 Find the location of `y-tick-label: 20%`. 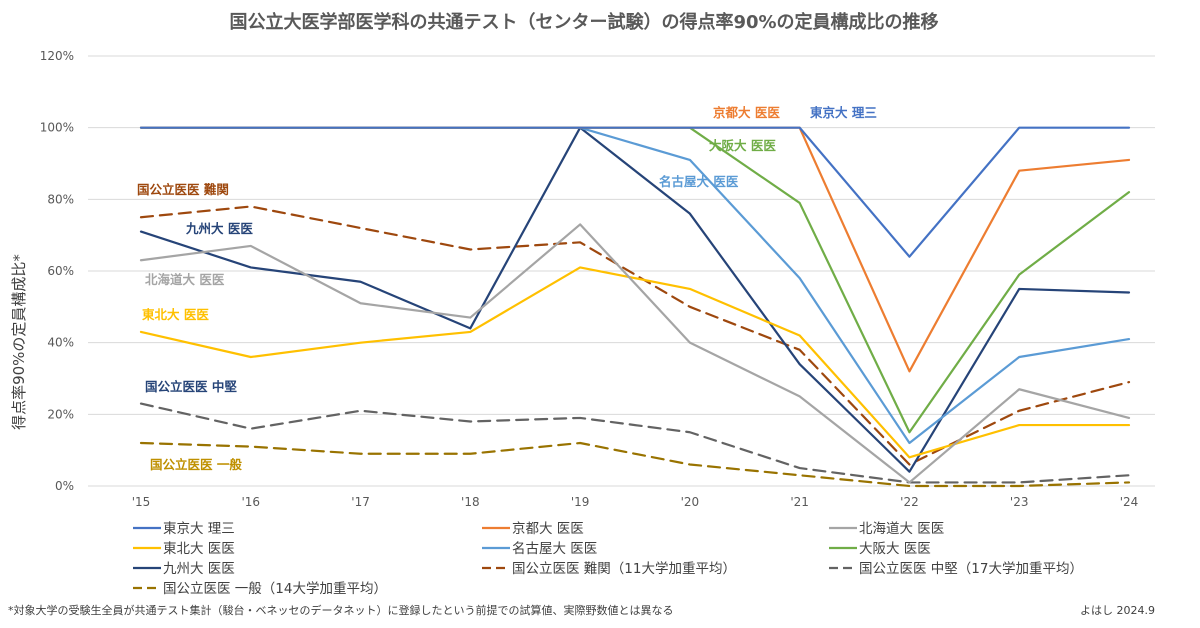

y-tick-label: 20% is located at coordinates (60, 414).